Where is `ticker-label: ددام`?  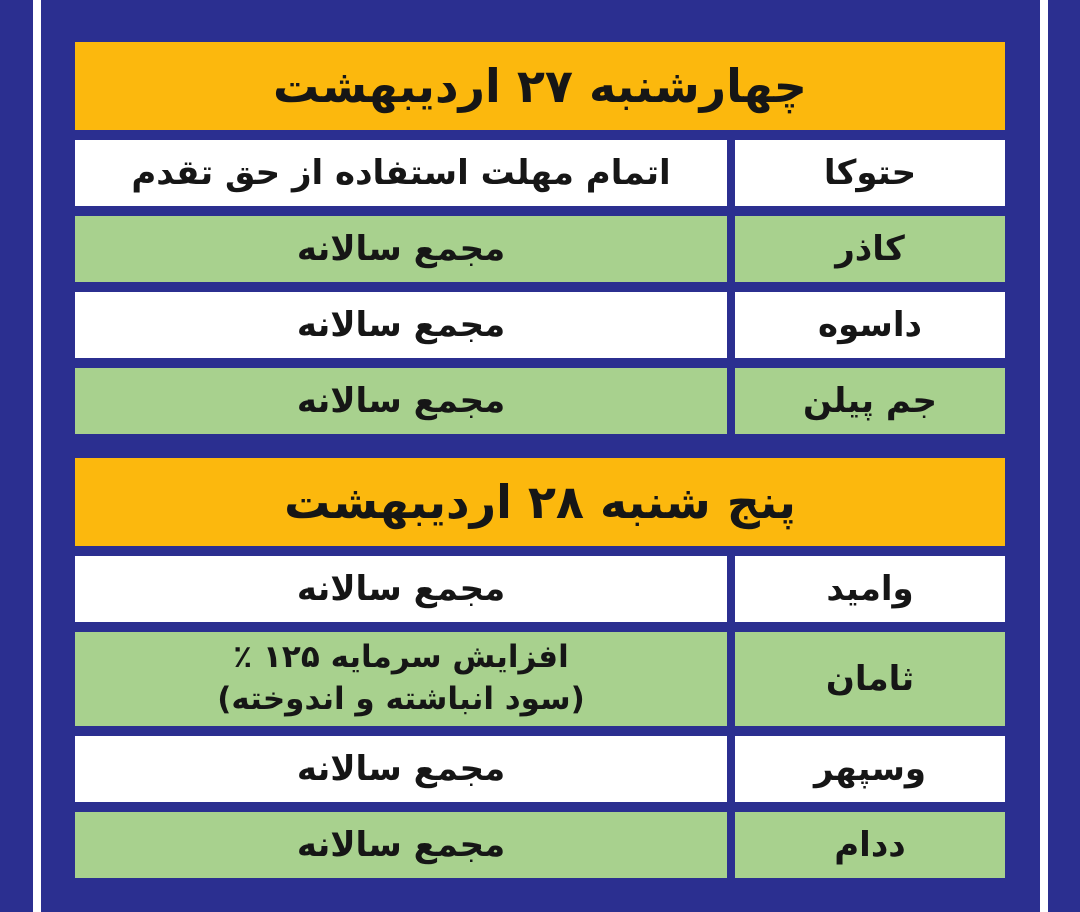
ticker-label: ددام is located at coordinates (870, 844).